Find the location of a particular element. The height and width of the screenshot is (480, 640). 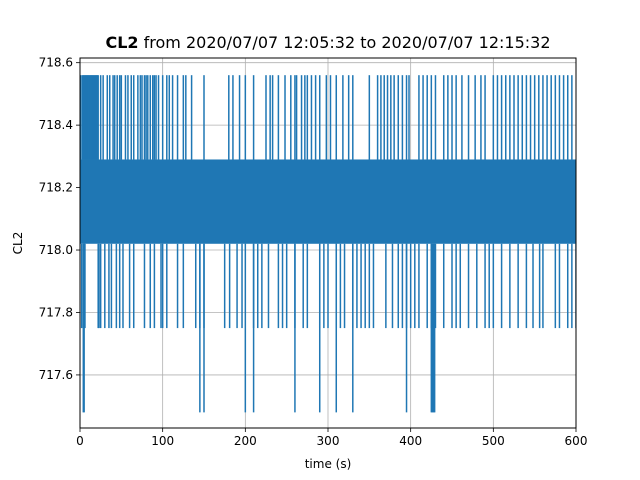

y-tick-label: 717.6 is located at coordinates (56, 375).